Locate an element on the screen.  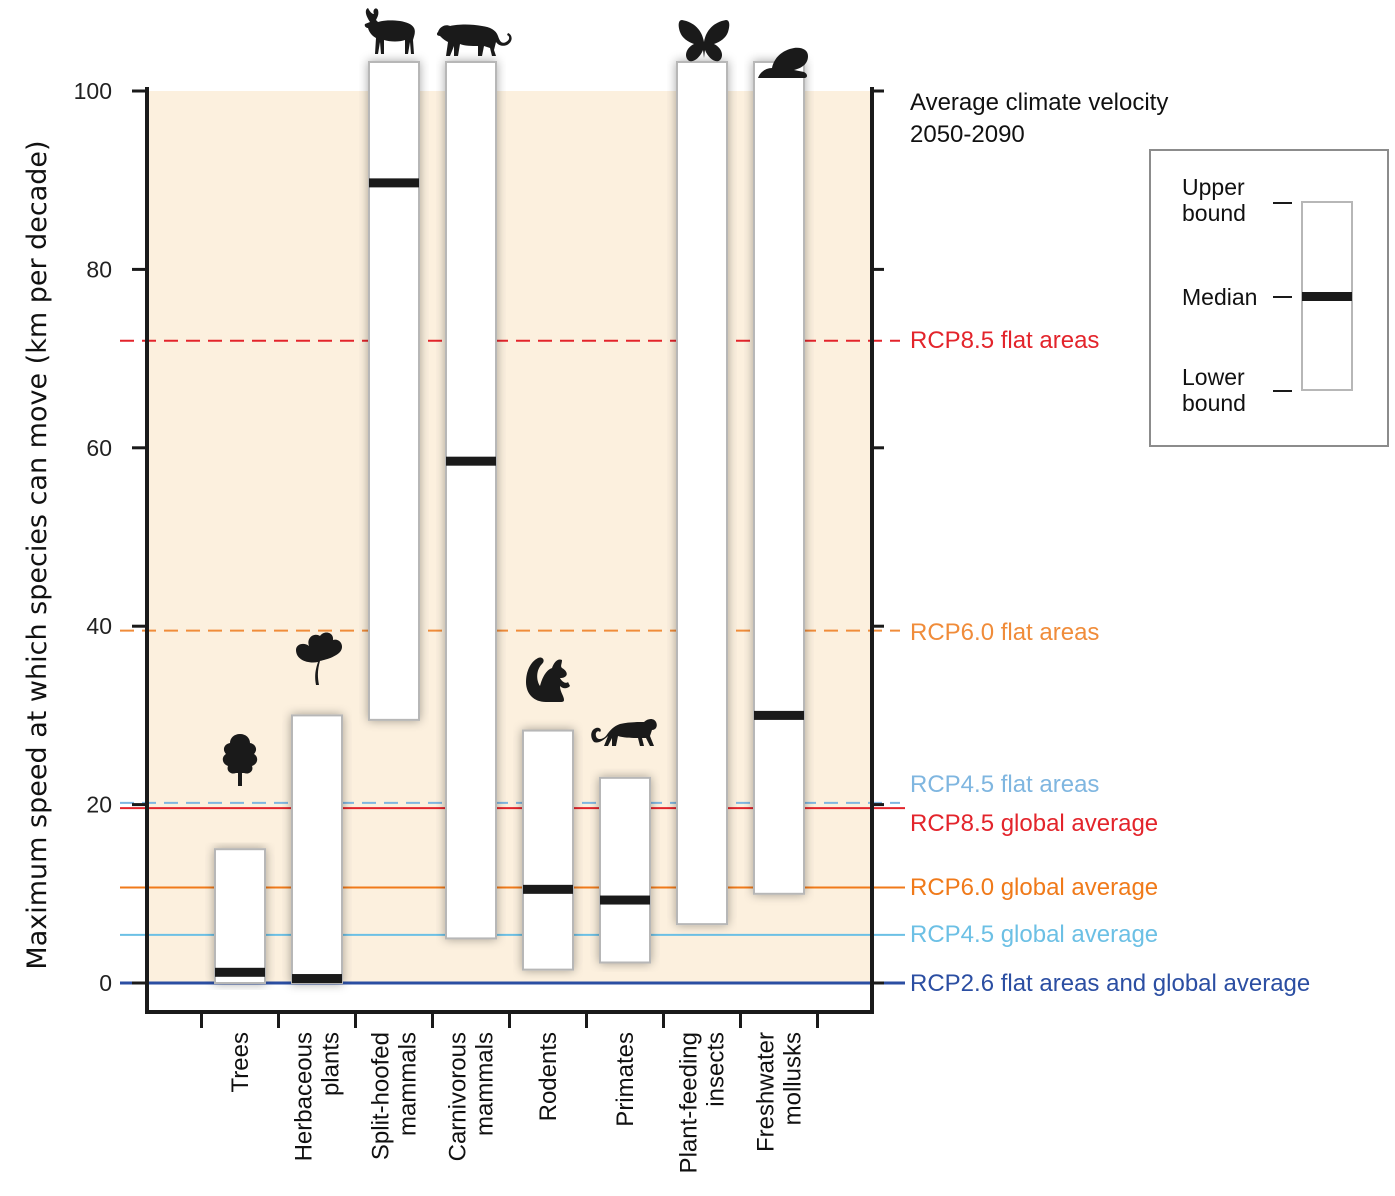
butterfly-icon is located at coordinates (704, 41).